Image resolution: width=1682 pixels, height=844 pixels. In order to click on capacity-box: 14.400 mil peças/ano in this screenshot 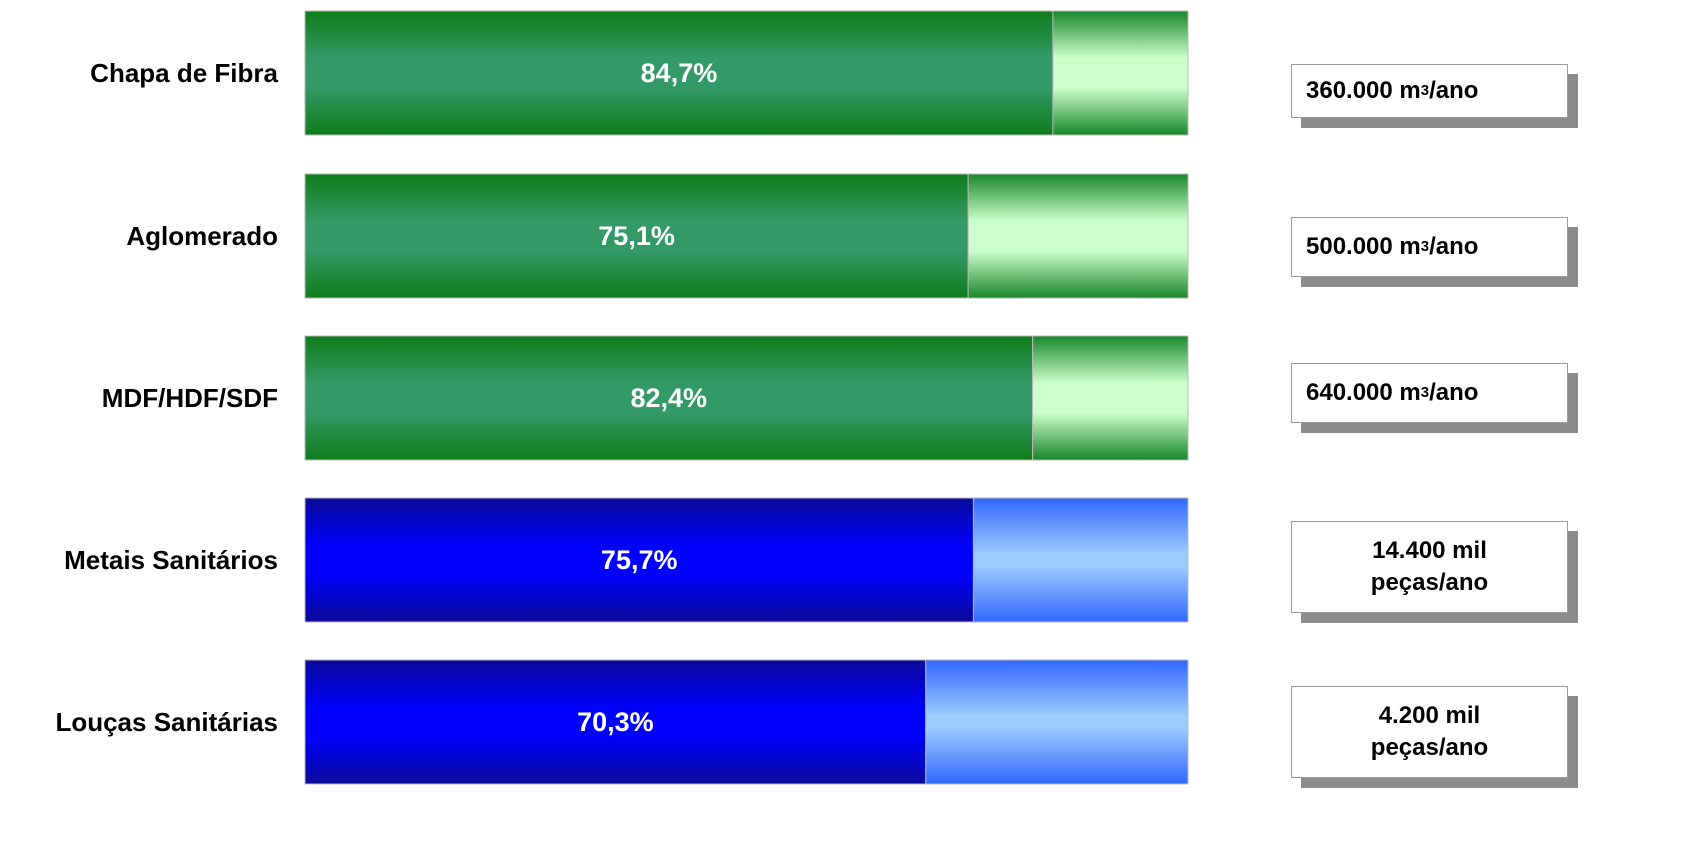, I will do `click(1429, 567)`.